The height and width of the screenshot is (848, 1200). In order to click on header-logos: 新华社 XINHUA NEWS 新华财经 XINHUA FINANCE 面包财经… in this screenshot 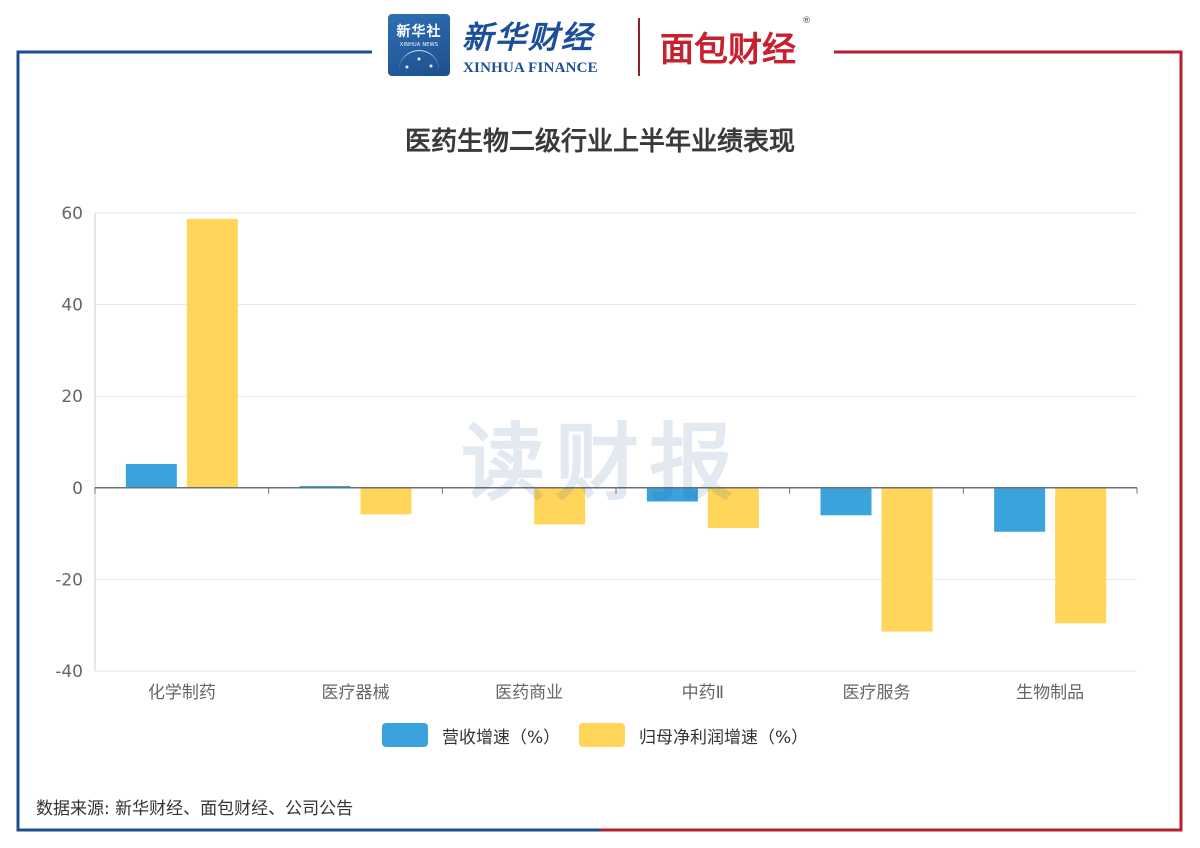, I will do `click(602, 45)`.